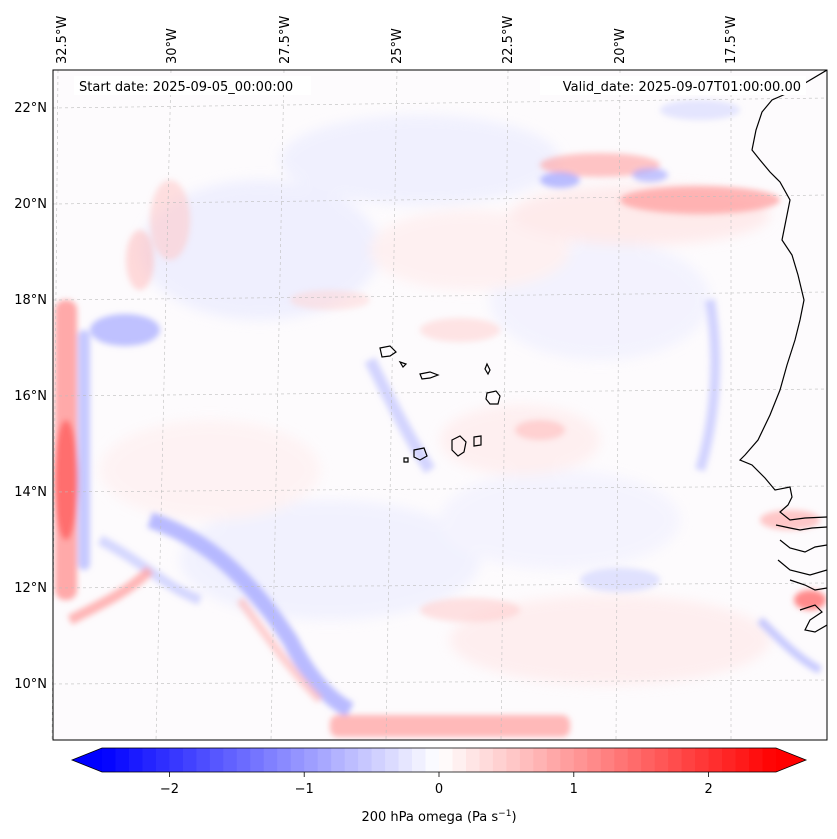 This screenshot has height=839, width=837. What do you see at coordinates (487, 369) in the screenshot?
I see `island-sal` at bounding box center [487, 369].